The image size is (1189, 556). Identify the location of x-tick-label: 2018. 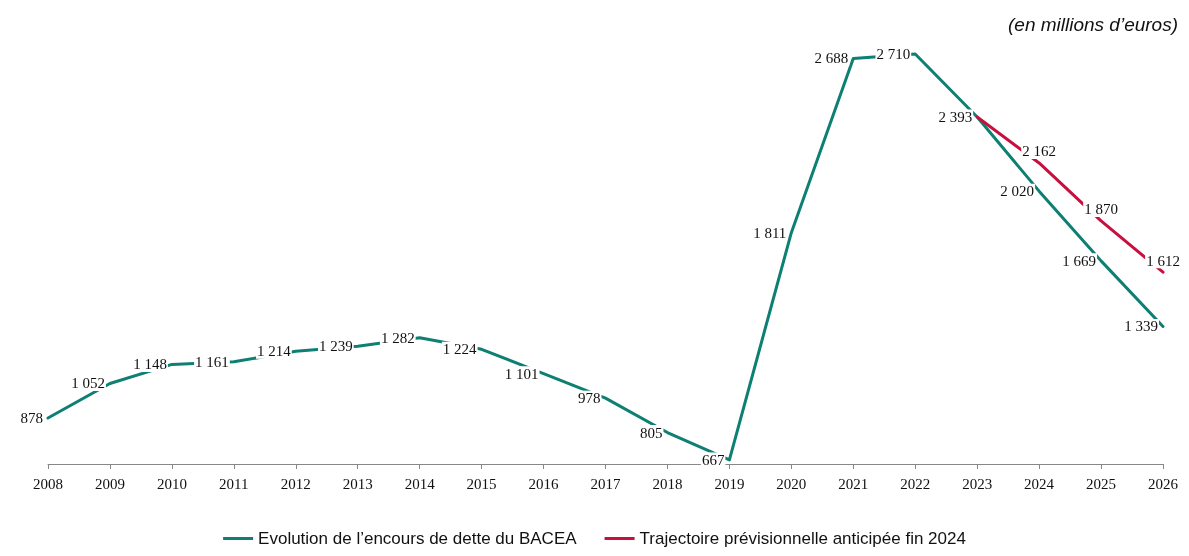
(667, 483).